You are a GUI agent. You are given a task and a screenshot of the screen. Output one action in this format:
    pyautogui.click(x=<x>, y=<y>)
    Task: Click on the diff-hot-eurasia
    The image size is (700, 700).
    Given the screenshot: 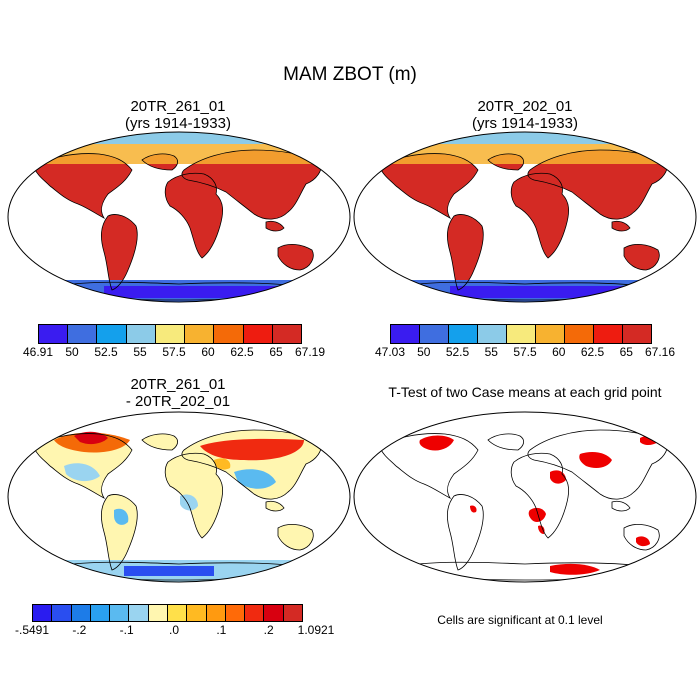 What is the action you would take?
    pyautogui.click(x=252, y=449)
    